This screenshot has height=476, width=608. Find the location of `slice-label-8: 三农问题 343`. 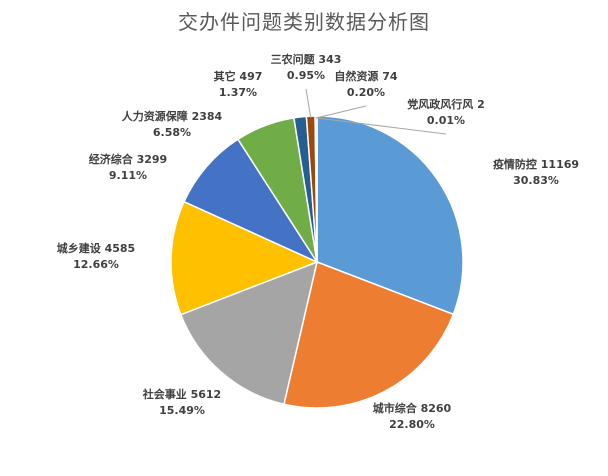

slice-label-8: 三农问题 343 is located at coordinates (306, 59).